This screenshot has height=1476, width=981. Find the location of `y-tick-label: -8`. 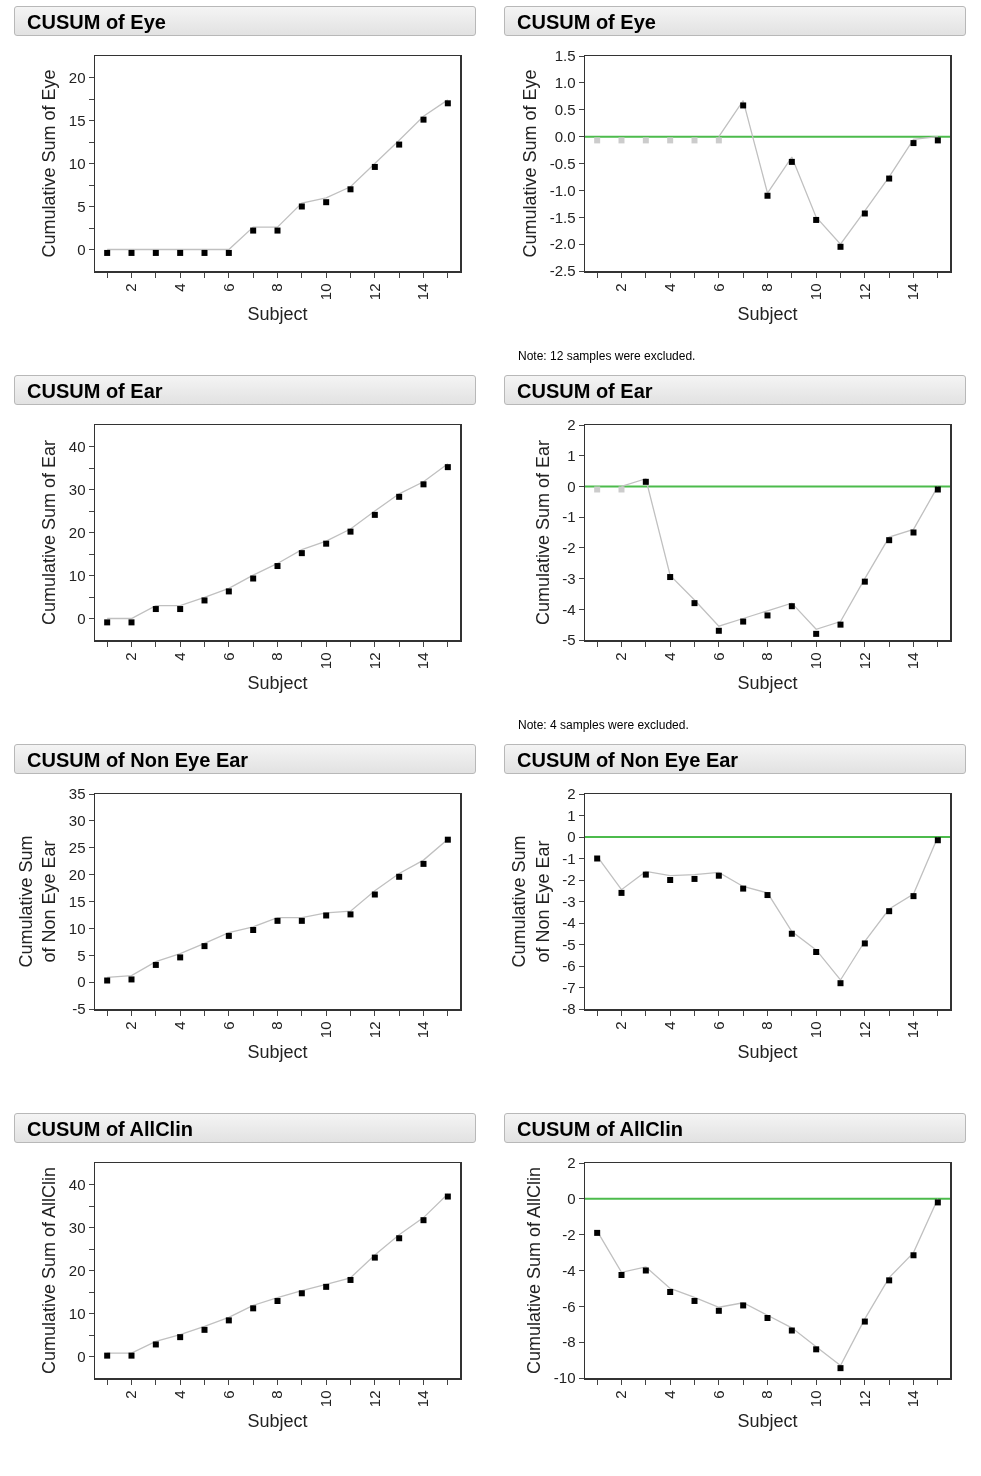

y-tick-label: -8 is located at coordinates (569, 1009).